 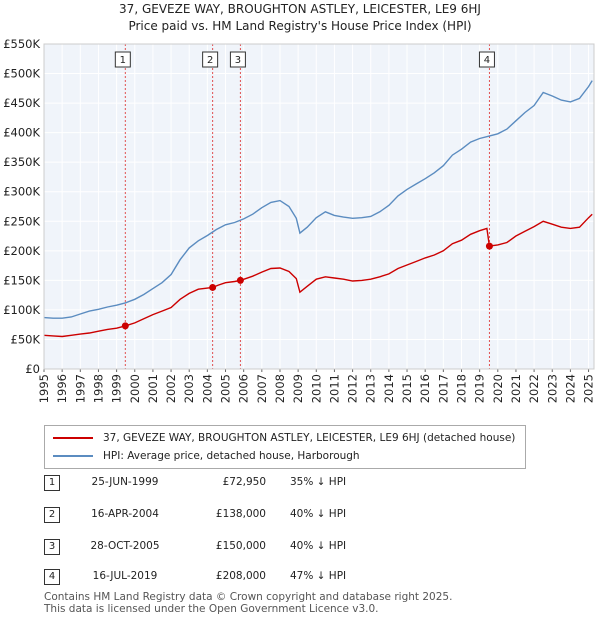 I want to click on table-row: 1 25-JUN-1999 £72,950 35% ↓ HPI, so click(x=300, y=484).